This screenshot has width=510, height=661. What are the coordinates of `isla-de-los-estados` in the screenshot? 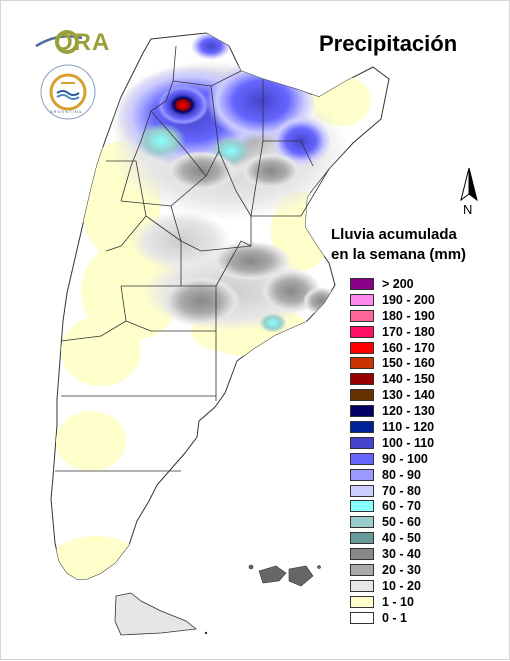 It's located at (206, 633).